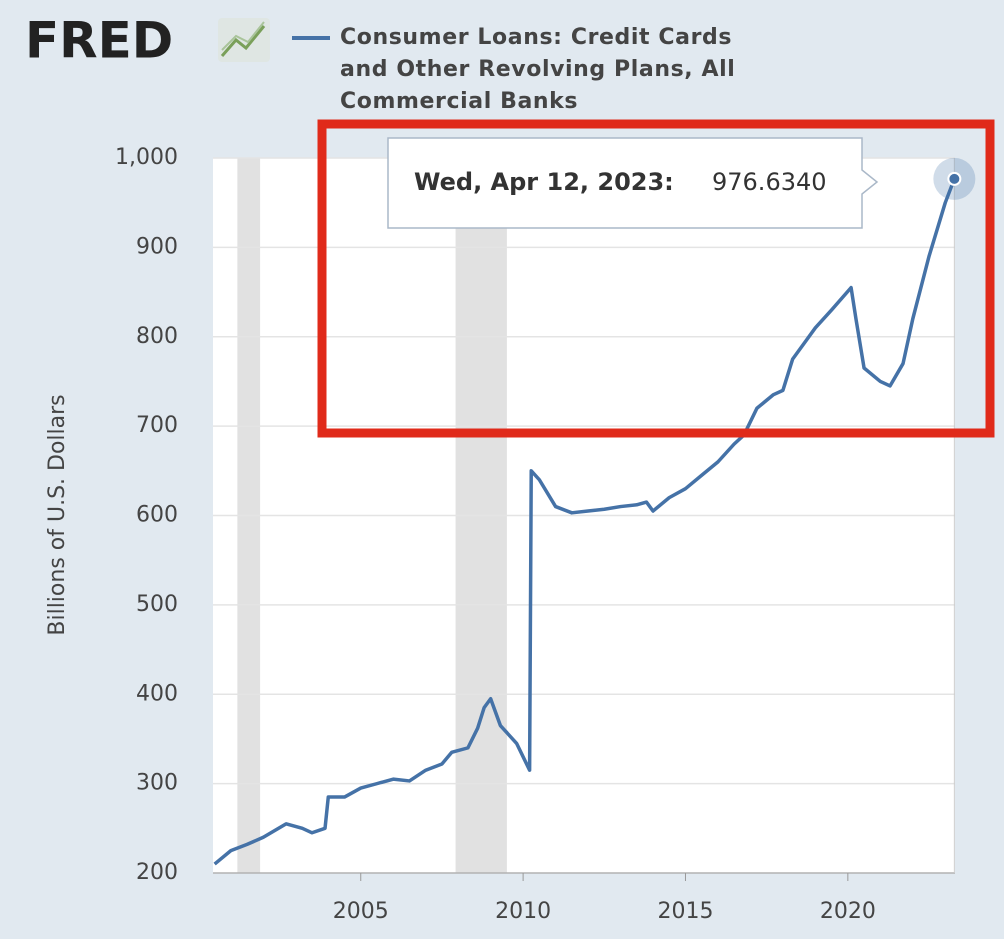 Image resolution: width=1004 pixels, height=939 pixels. Describe the element at coordinates (157, 336) in the screenshot. I see `y-tick-label: 800` at that location.